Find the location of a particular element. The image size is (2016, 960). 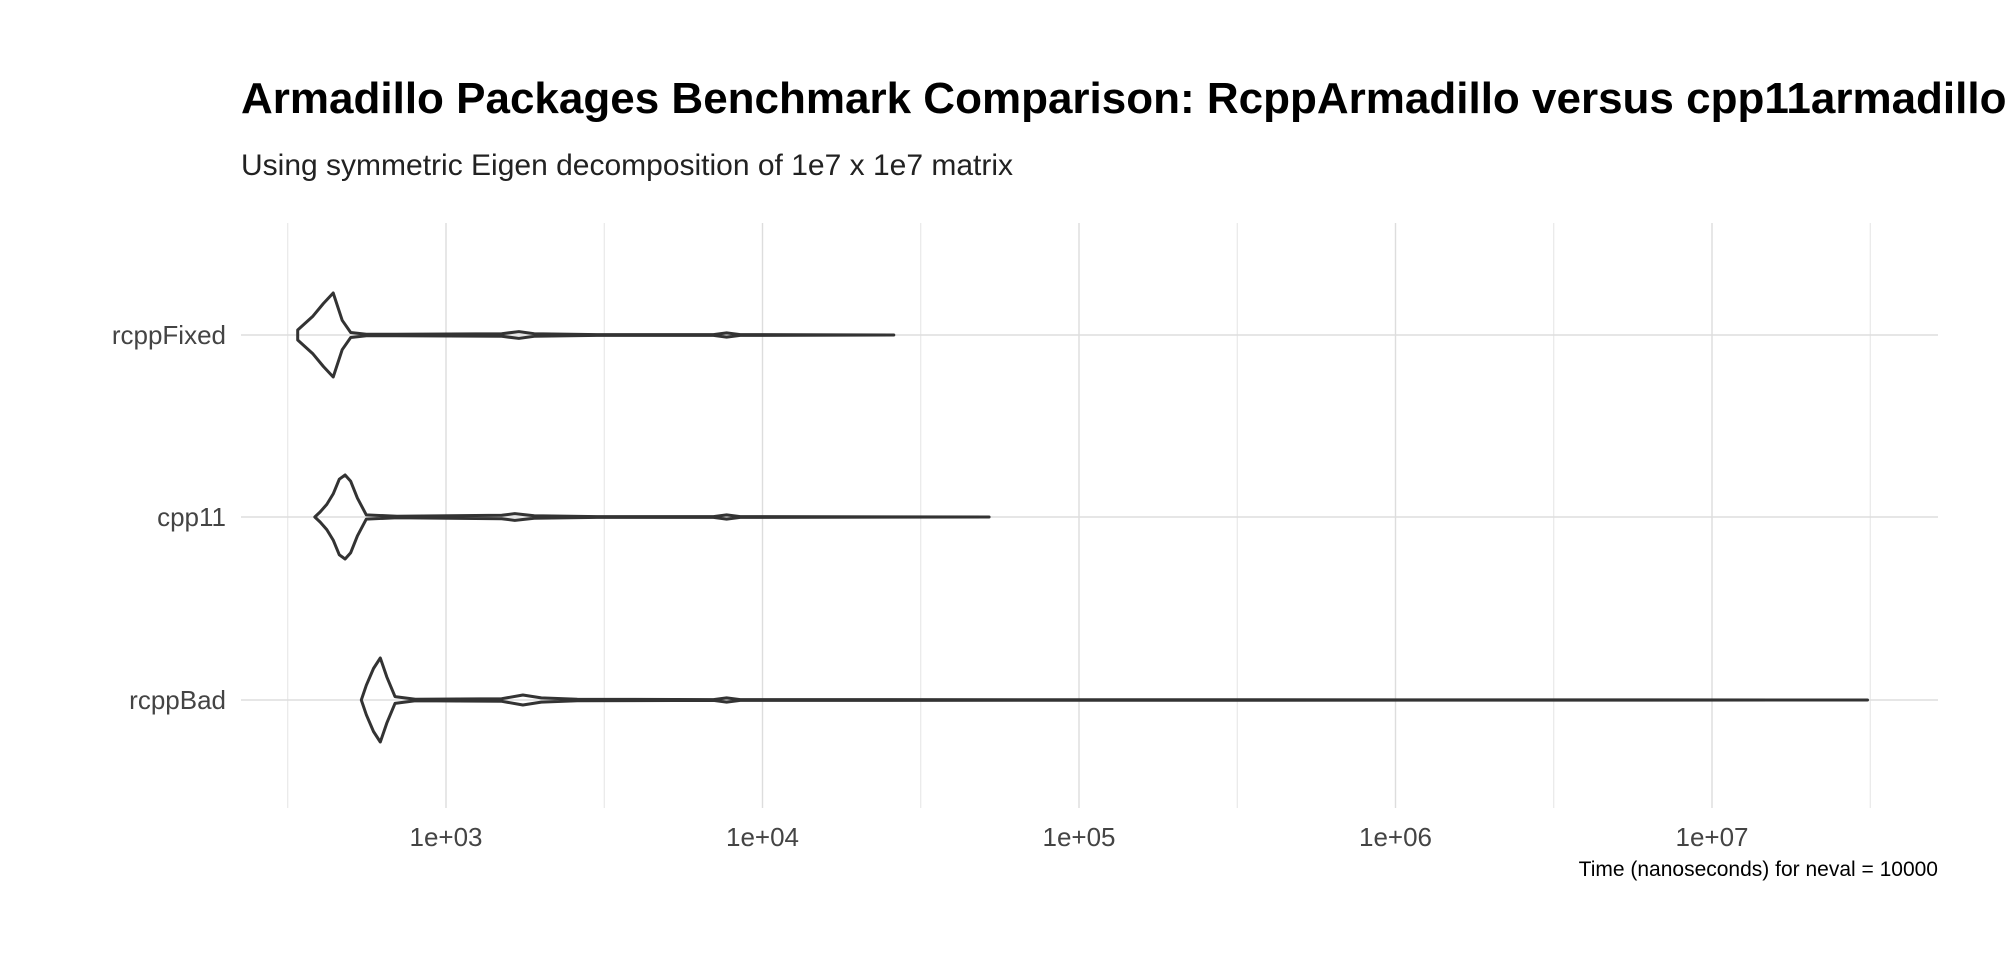

x-tick-label: 1e+07 is located at coordinates (1711, 837).